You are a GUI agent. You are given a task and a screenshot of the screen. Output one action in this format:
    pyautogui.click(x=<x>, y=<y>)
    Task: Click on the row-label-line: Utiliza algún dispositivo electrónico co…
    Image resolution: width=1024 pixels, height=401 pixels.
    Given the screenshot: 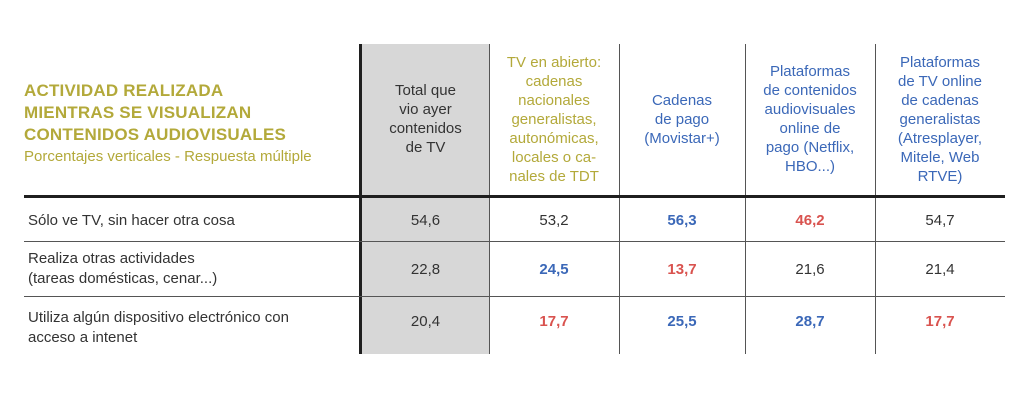 What is the action you would take?
    pyautogui.click(x=158, y=317)
    